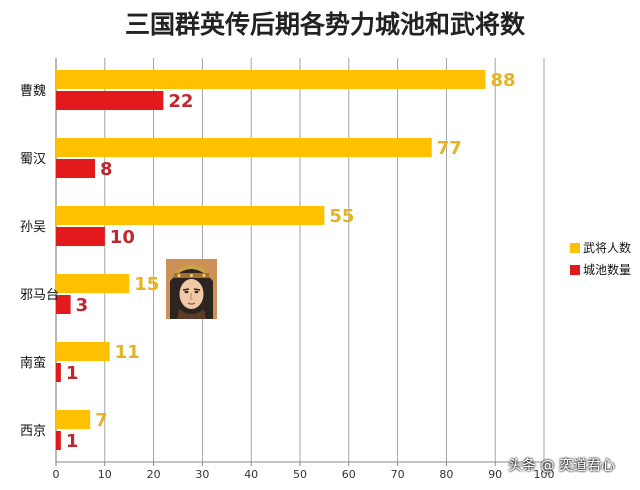  I want to click on data-label: 8, so click(106, 169).